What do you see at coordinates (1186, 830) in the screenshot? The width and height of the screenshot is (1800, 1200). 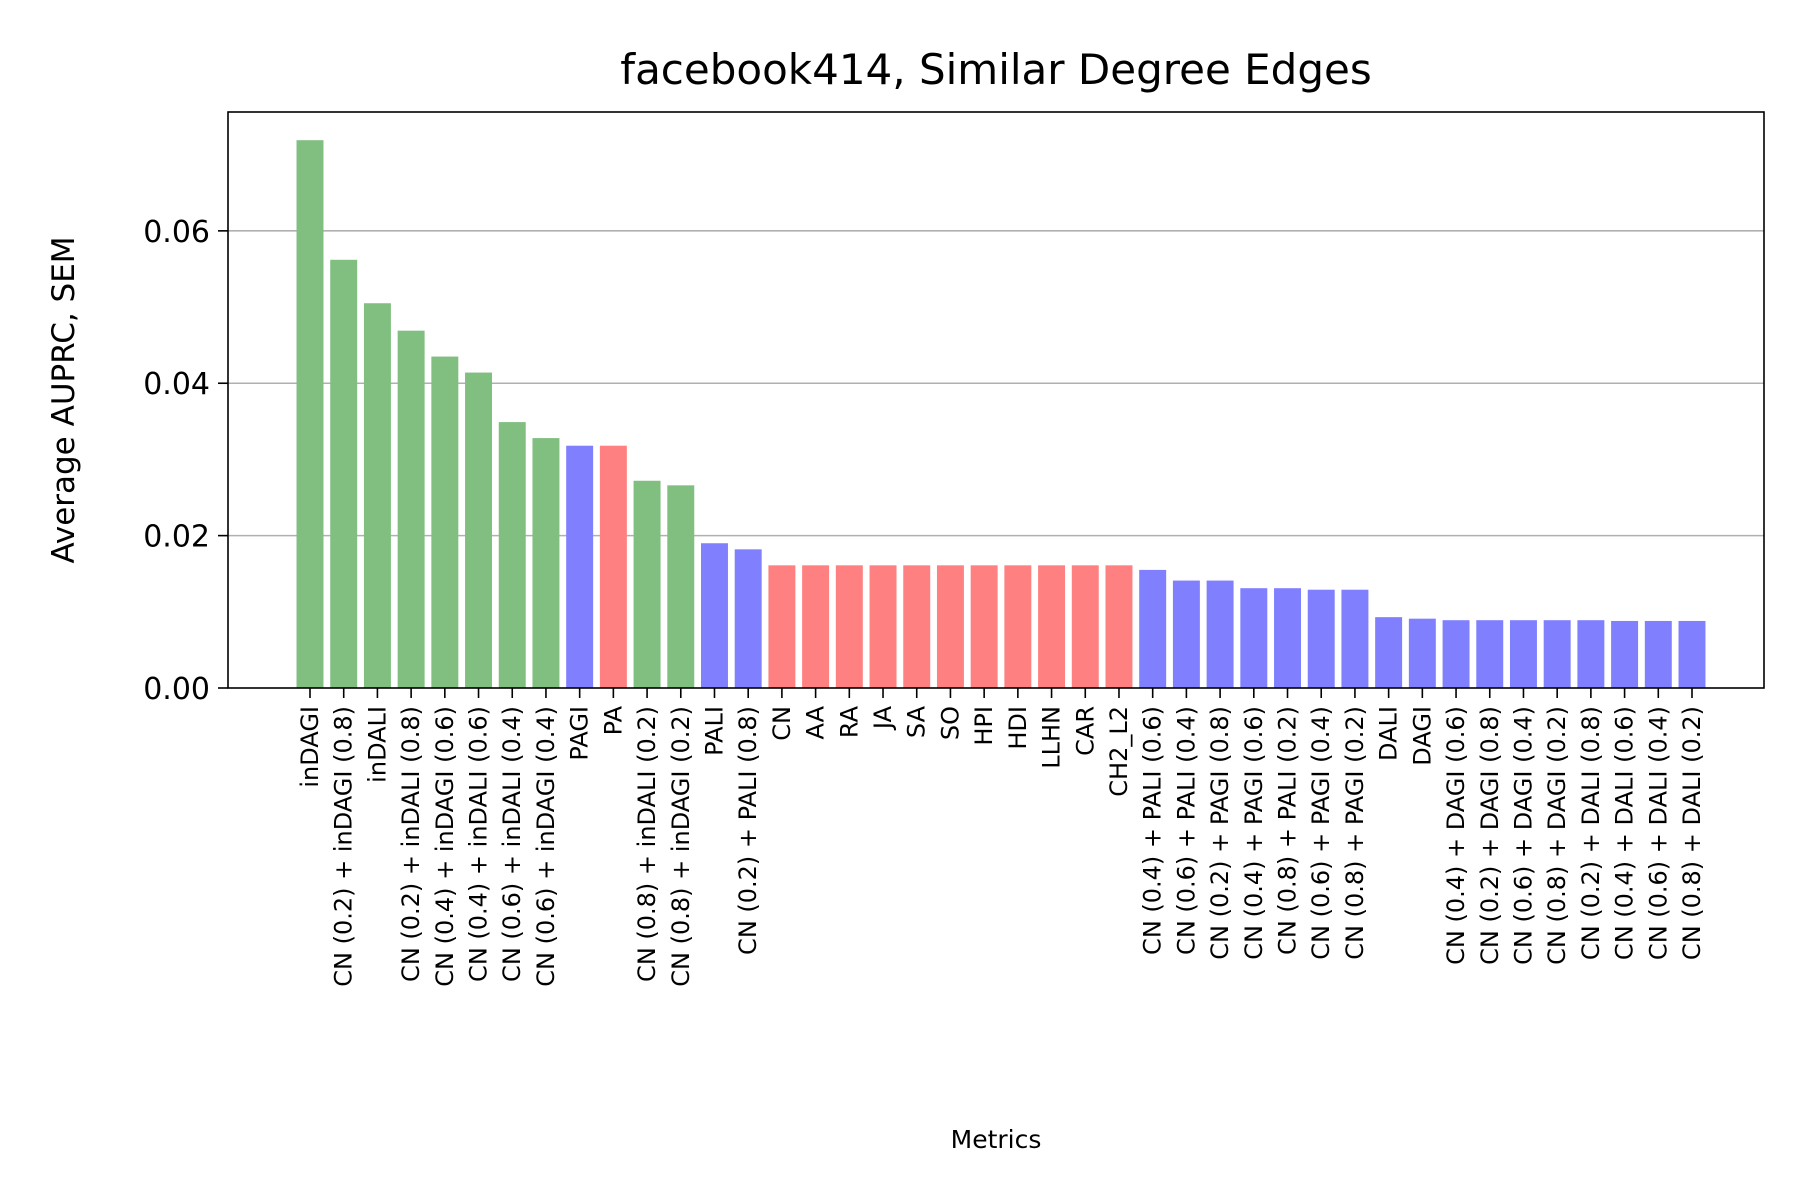 I see `x-tick-label: CN (0.6) + PALI (0.4)` at bounding box center [1186, 830].